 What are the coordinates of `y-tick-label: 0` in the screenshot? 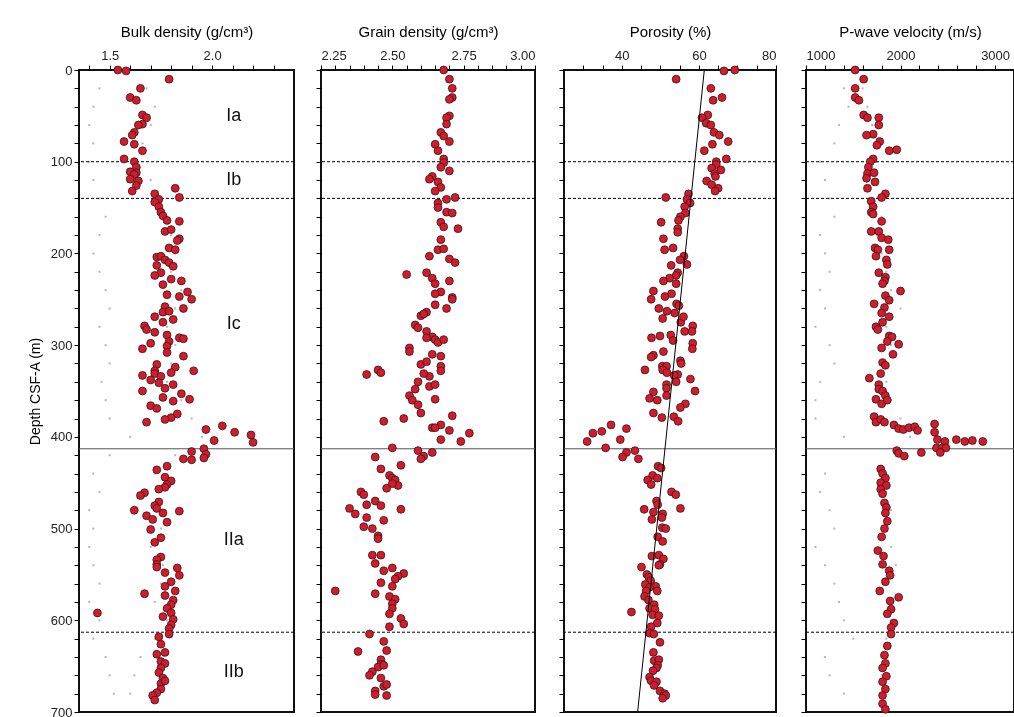 It's located at (69, 70).